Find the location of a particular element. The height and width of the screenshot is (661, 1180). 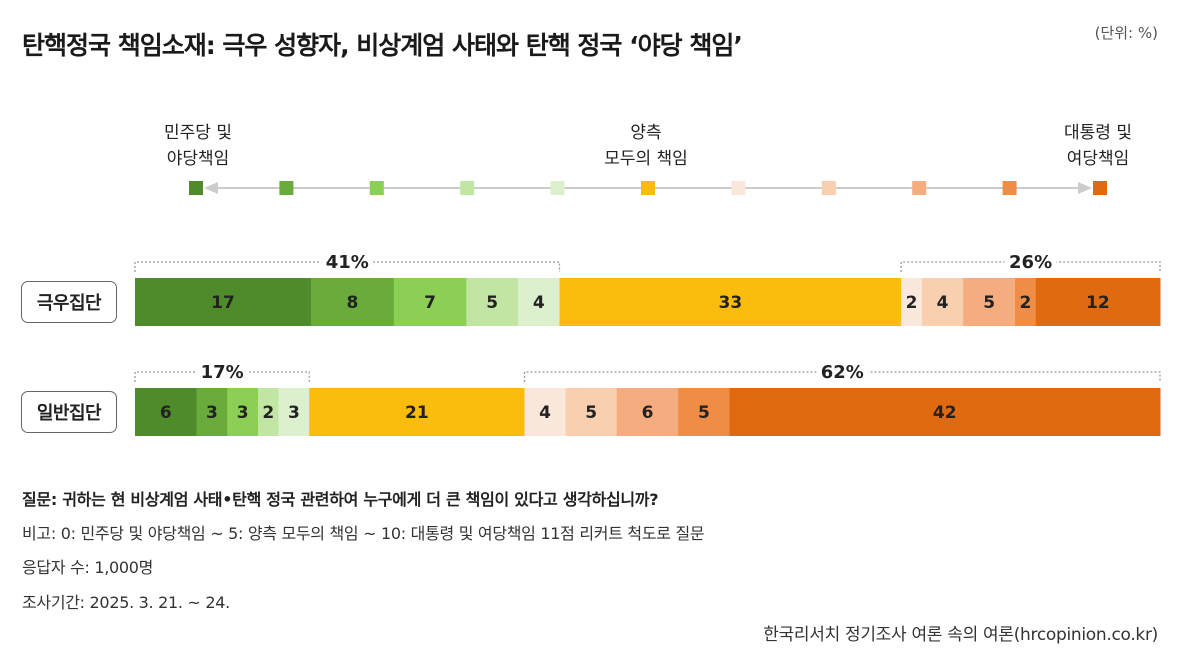

scale-left-label: 민주당 및 야당책임 is located at coordinates (198, 146).